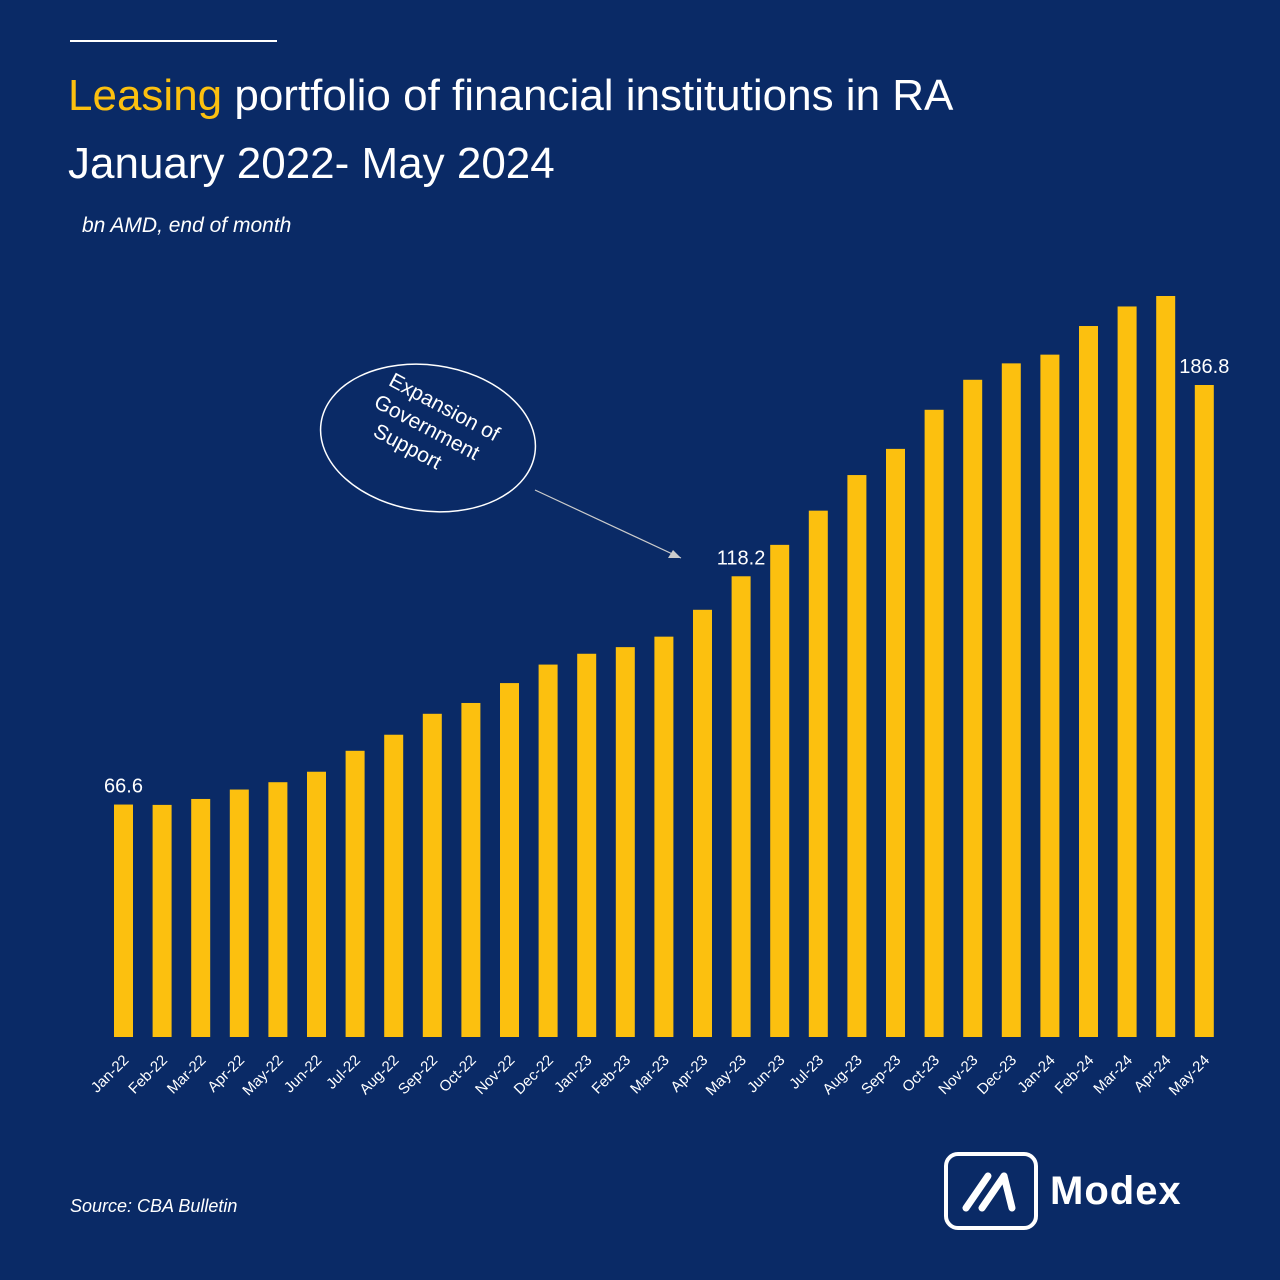 The image size is (1280, 1280). Describe the element at coordinates (991, 1191) in the screenshot. I see `logo-mark-icon` at that location.